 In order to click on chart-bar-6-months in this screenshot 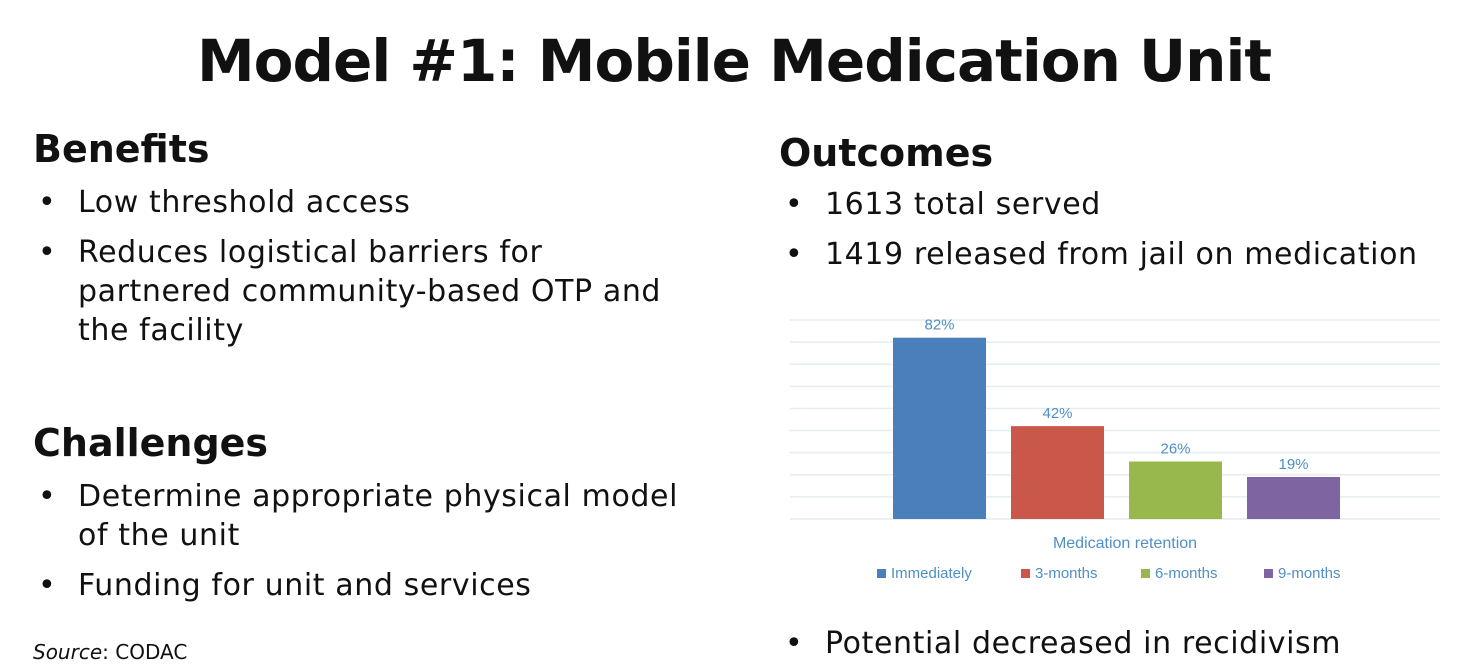, I will do `click(1175, 490)`.